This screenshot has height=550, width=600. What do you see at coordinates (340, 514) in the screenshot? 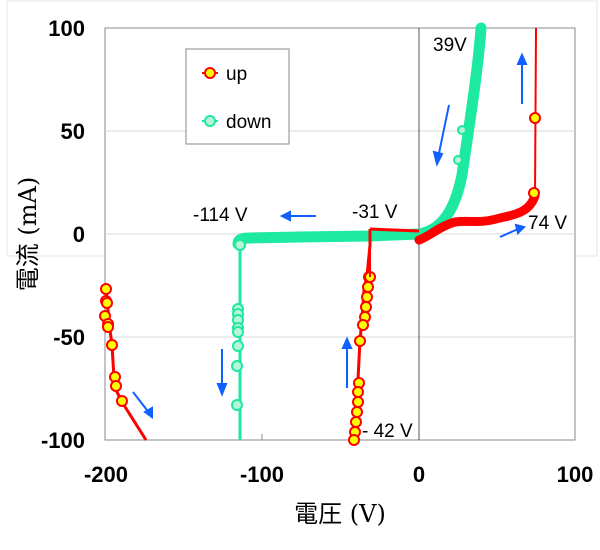
I see `x-axis-label: 電圧 (V)` at bounding box center [340, 514].